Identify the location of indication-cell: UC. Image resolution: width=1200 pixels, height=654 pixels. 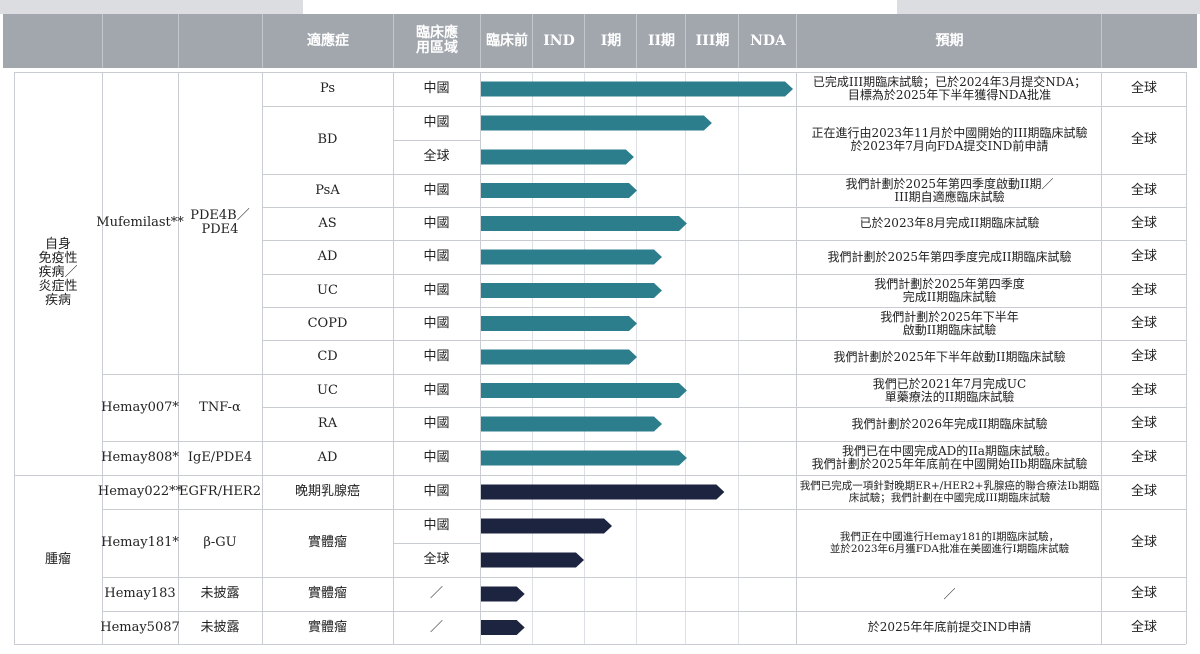
(327, 390).